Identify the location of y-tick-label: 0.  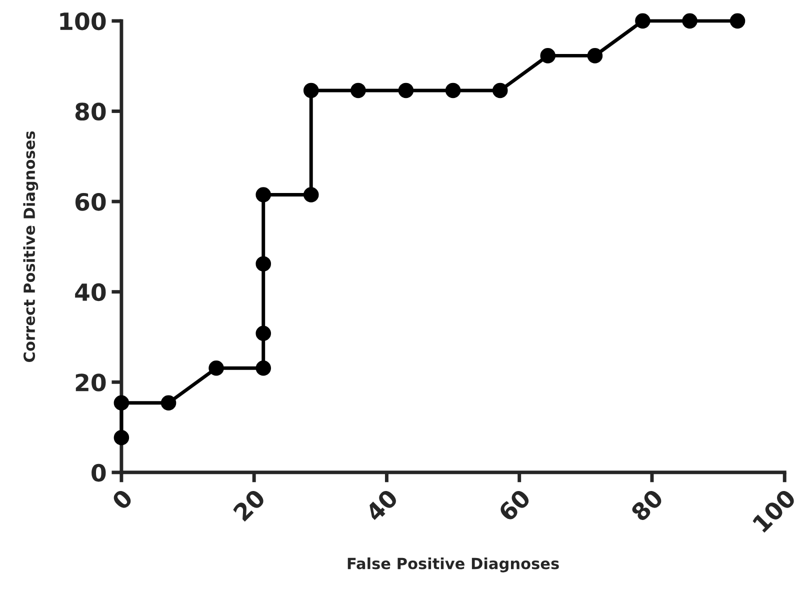
(99, 473).